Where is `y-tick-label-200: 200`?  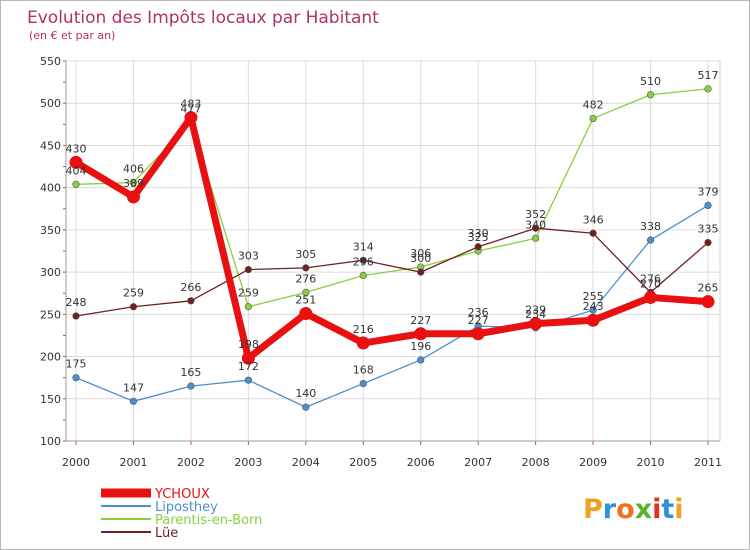 y-tick-label-200: 200 is located at coordinates (50, 357).